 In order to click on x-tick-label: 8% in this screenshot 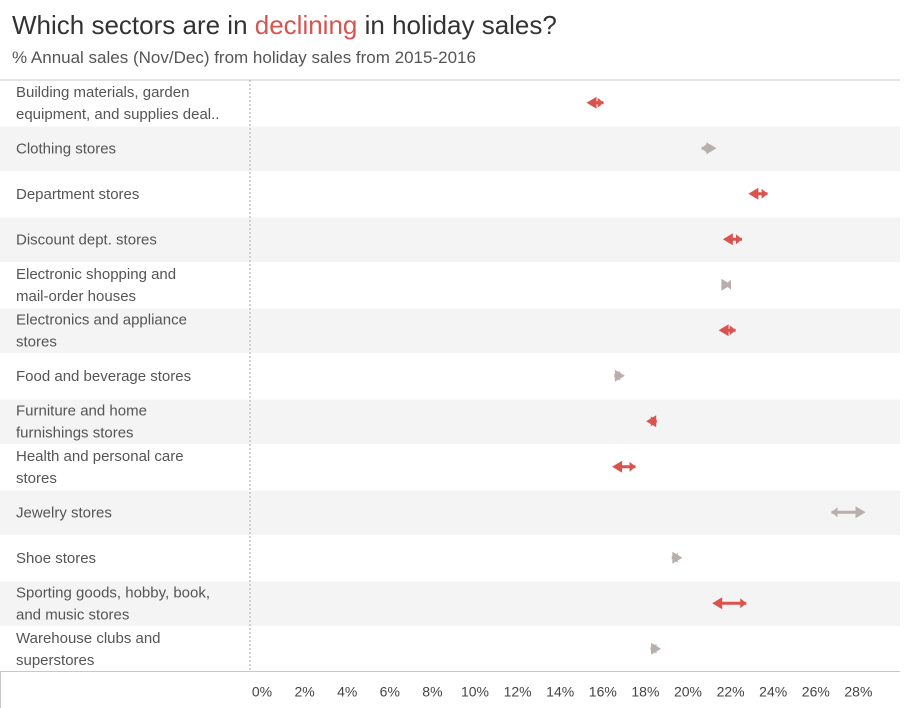, I will do `click(432, 692)`.